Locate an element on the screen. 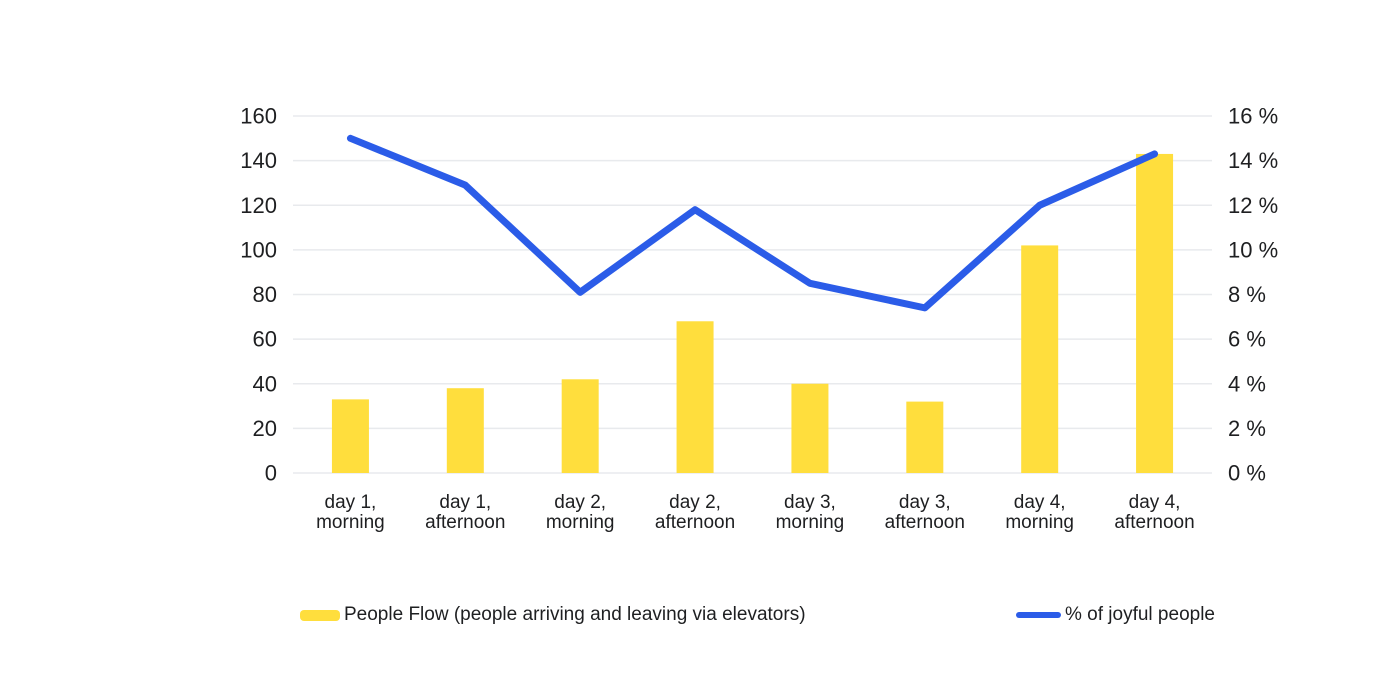  right-axis-tick: 8 % is located at coordinates (1247, 294).